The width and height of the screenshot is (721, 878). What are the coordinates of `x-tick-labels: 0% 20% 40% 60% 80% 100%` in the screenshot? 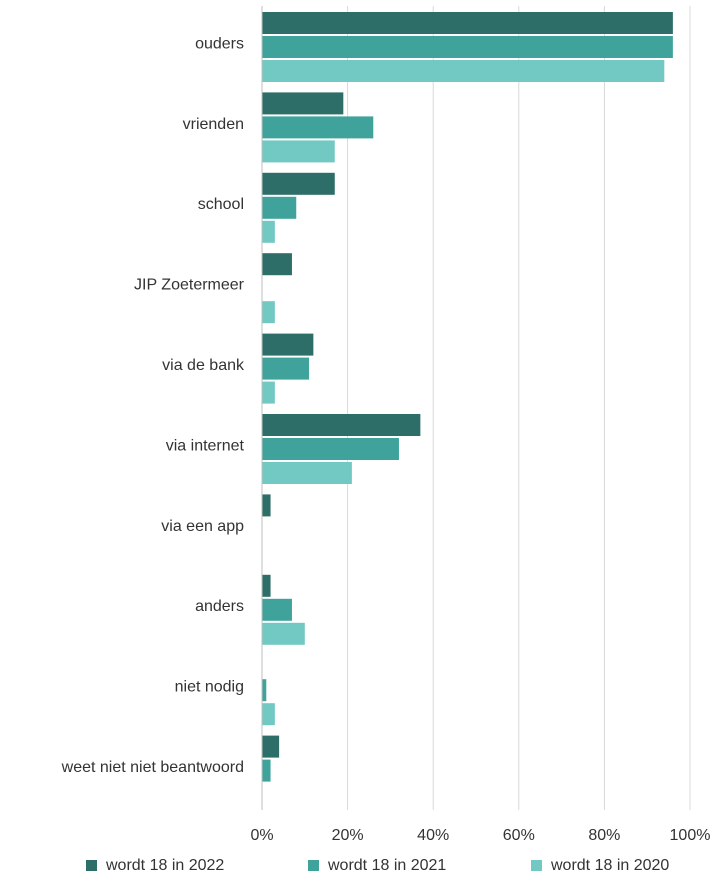 It's located at (480, 835).